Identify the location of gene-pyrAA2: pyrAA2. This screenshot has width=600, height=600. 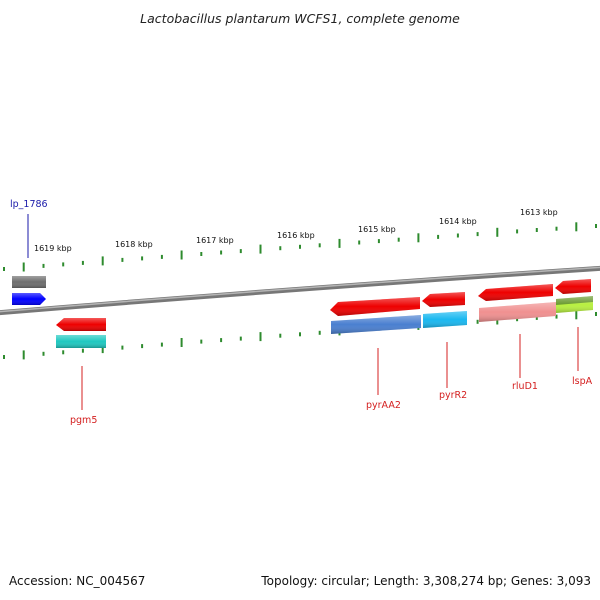
(375, 354).